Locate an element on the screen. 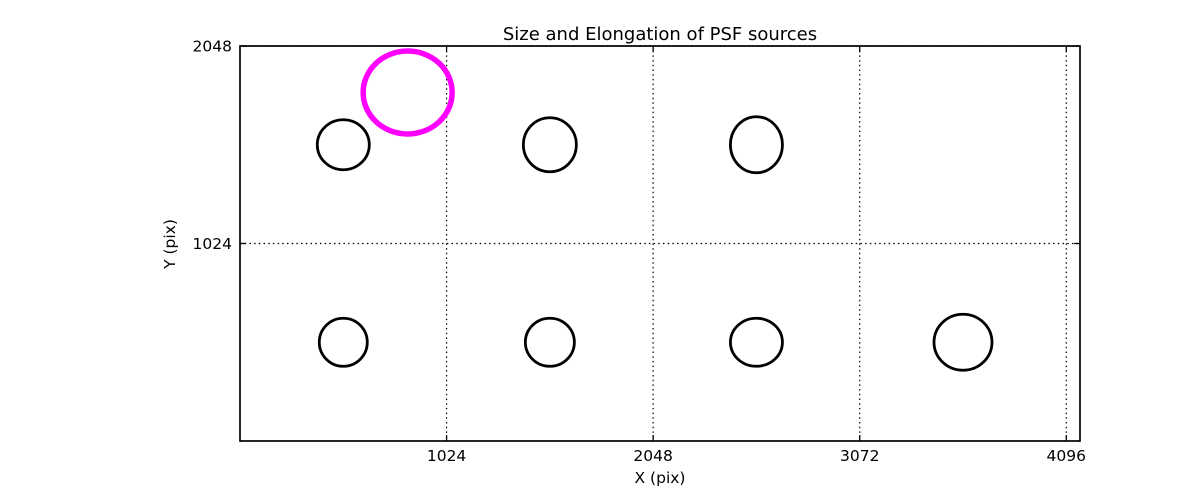 The width and height of the screenshot is (1200, 490). chart-title: Size and Elongation of PSF sources is located at coordinates (660, 34).